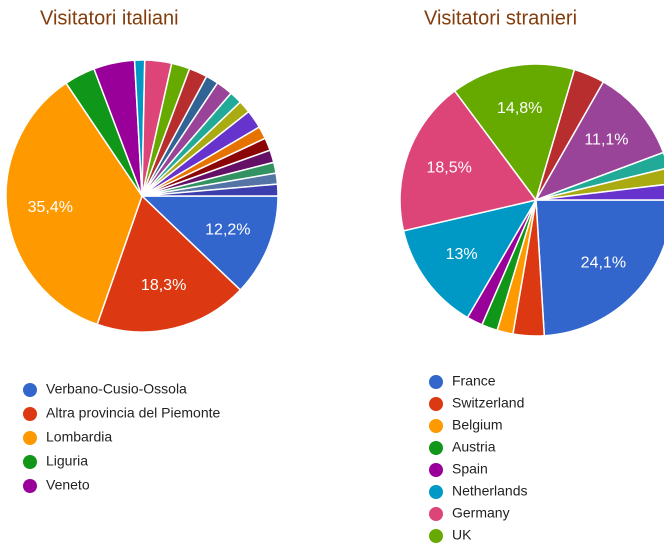 The height and width of the screenshot is (543, 664). I want to click on slice-label: 18,5%, so click(448, 167).